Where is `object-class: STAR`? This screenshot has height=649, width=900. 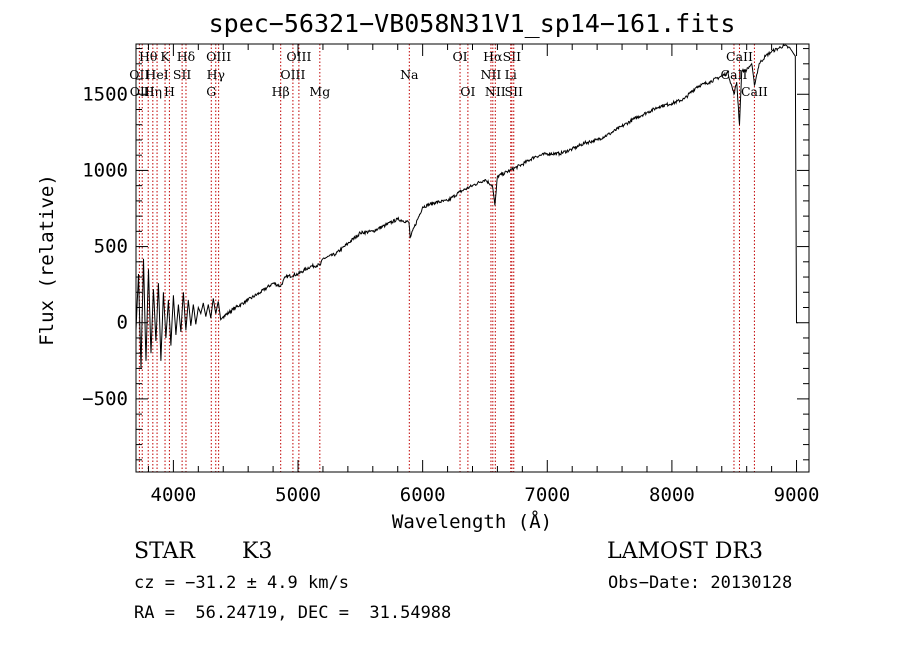
object-class: STAR is located at coordinates (164, 551).